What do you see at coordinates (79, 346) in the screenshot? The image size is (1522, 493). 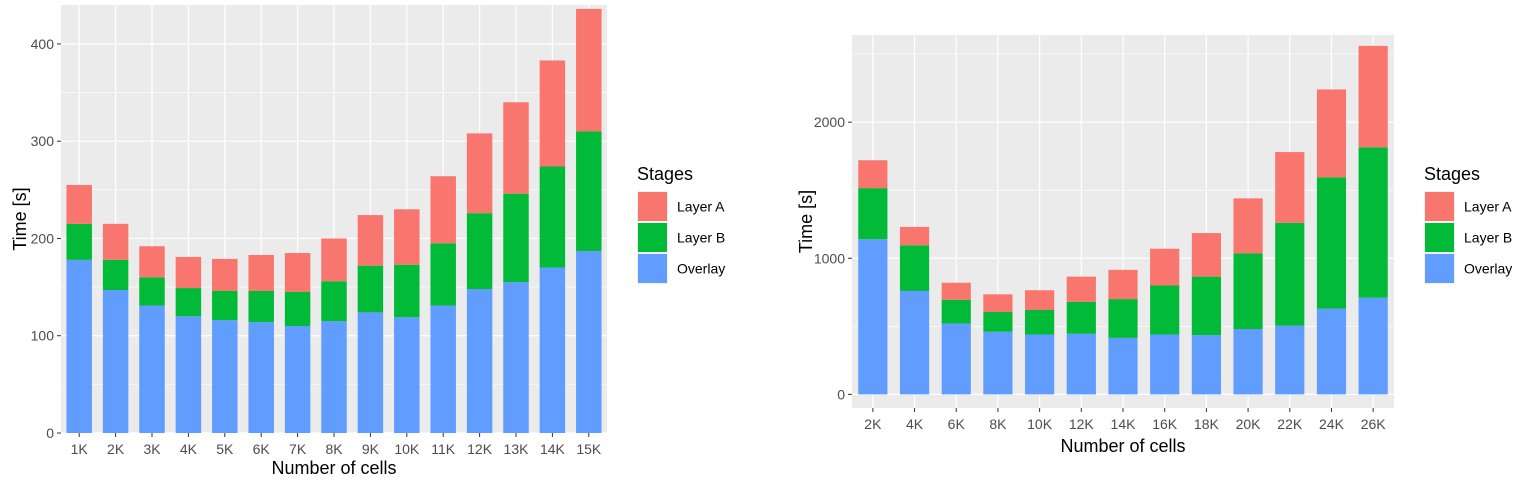 I see `bar-overlay-1K` at bounding box center [79, 346].